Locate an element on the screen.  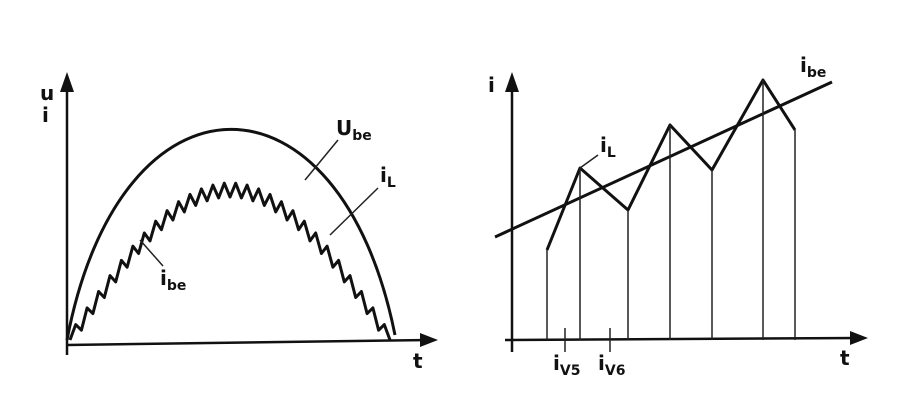
il-curve is located at coordinates (230, 261).